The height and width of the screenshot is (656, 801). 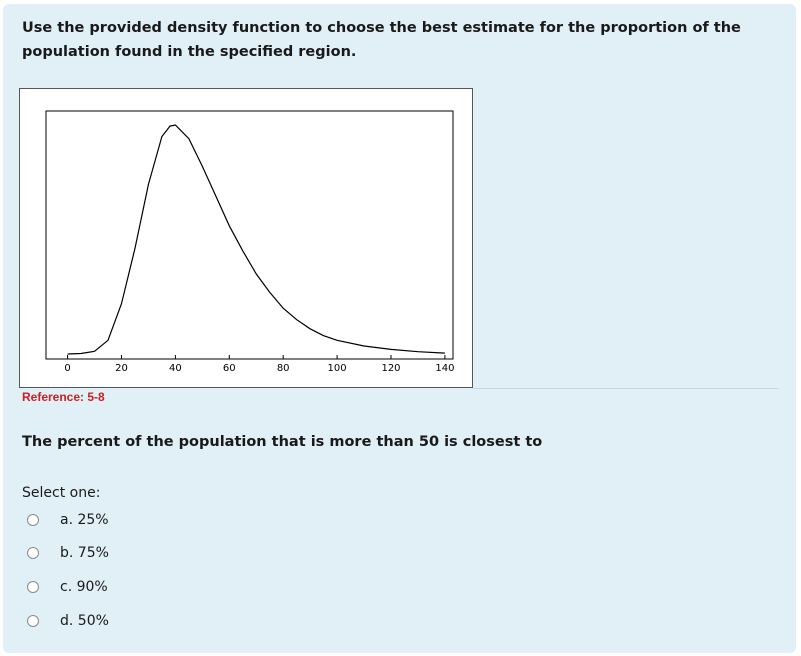 I want to click on x-tick-label-140: 140, so click(x=444, y=368).